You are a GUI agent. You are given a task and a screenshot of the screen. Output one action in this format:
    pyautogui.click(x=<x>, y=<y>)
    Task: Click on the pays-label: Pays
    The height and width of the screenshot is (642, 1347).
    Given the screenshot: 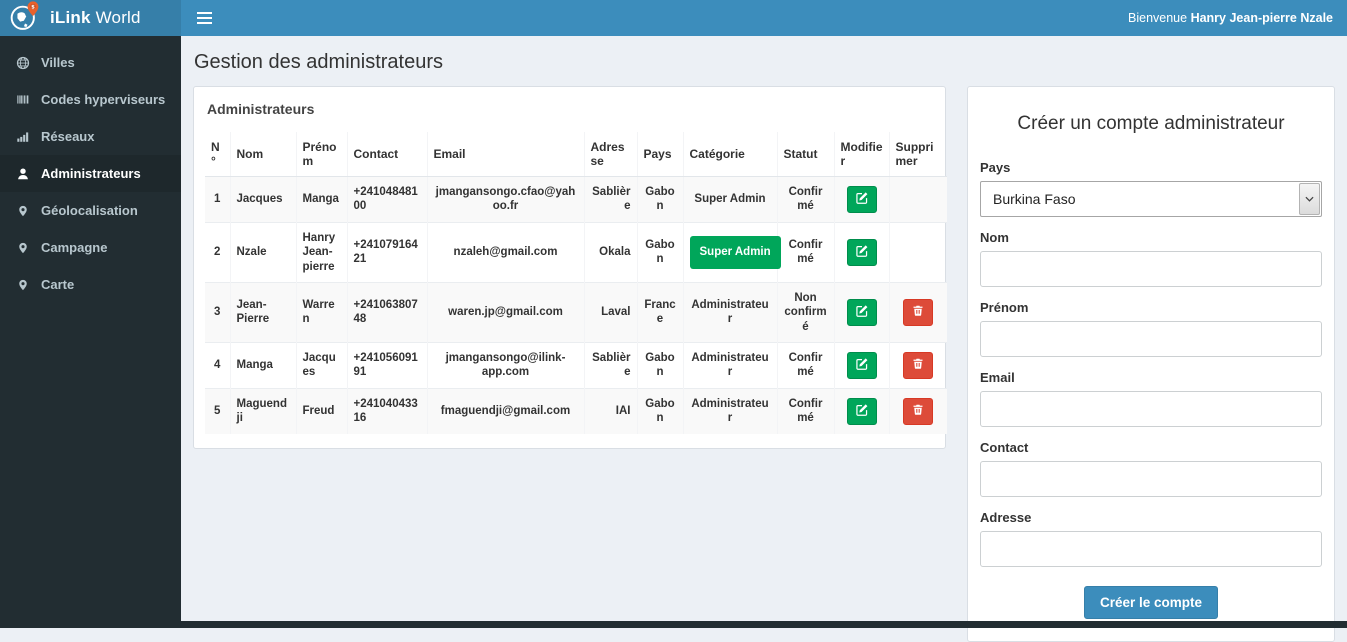 What is the action you would take?
    pyautogui.click(x=1151, y=167)
    